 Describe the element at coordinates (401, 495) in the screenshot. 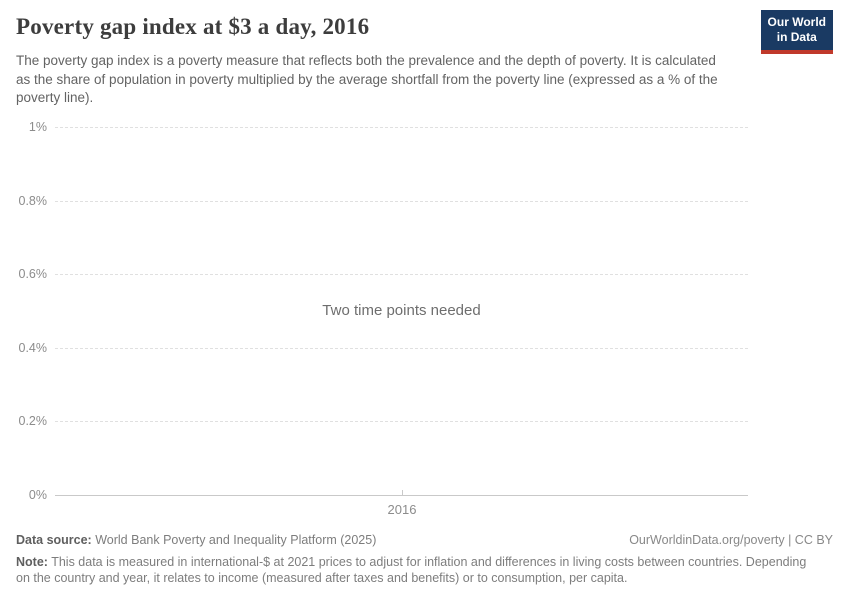

I see `x-axis-line` at that location.